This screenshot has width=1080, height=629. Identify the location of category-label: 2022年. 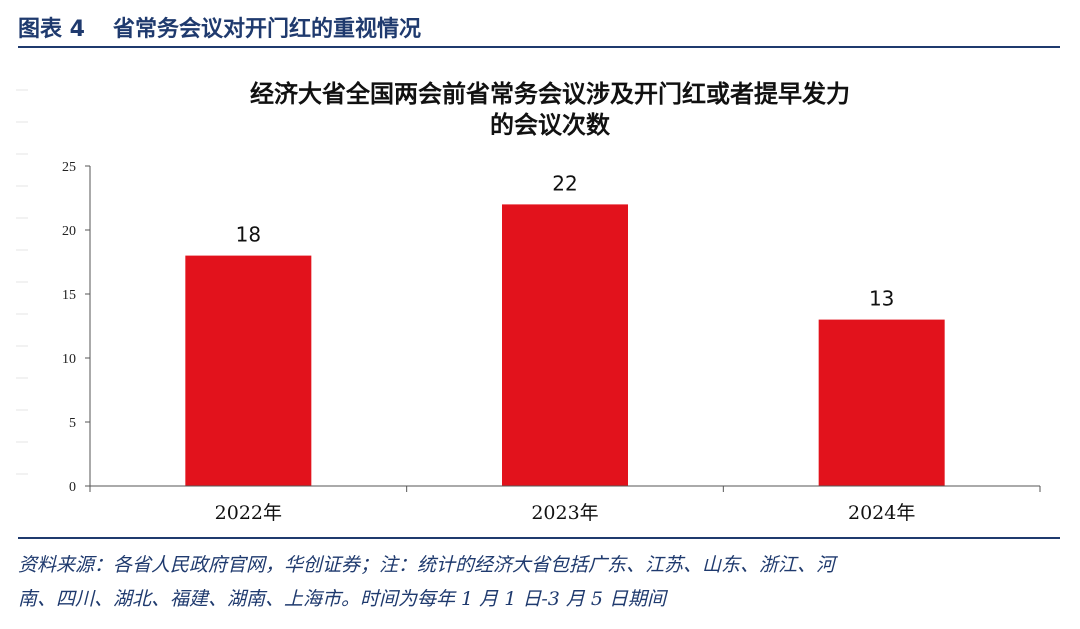
(248, 513).